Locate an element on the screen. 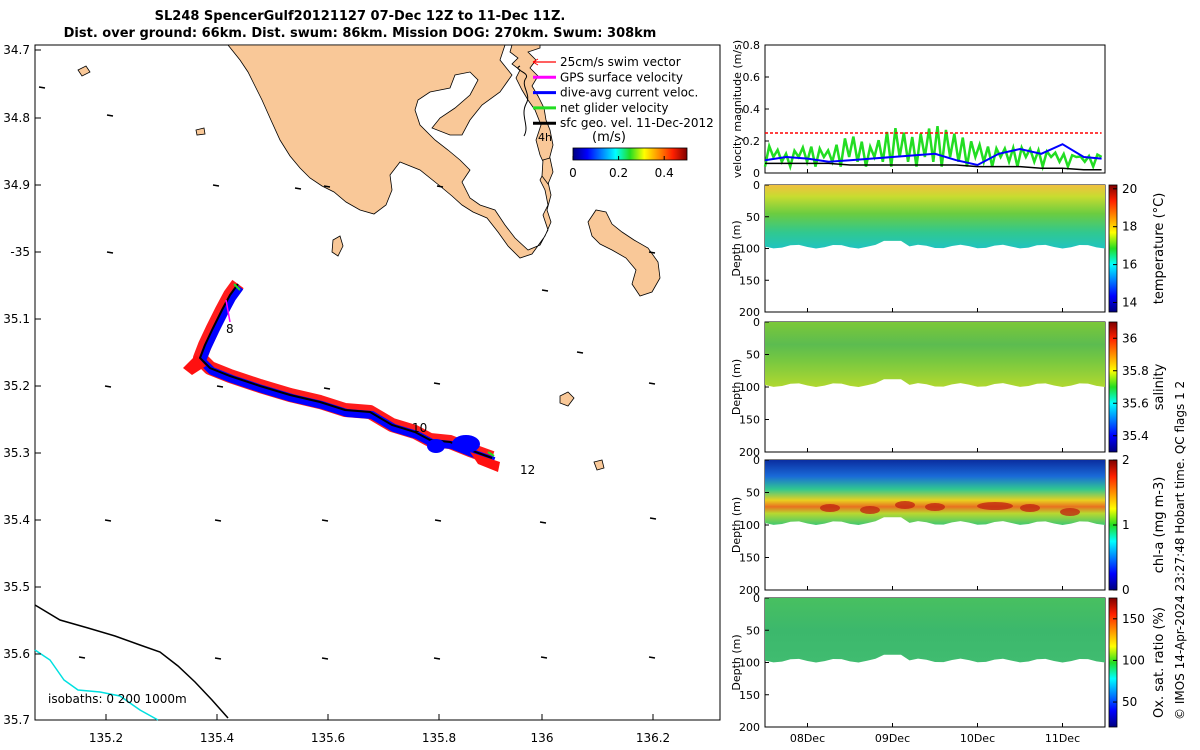 Image resolution: width=1200 pixels, height=750 pixels. colorbar-label: Ox. sat. ratio (%) is located at coordinates (1159, 662).